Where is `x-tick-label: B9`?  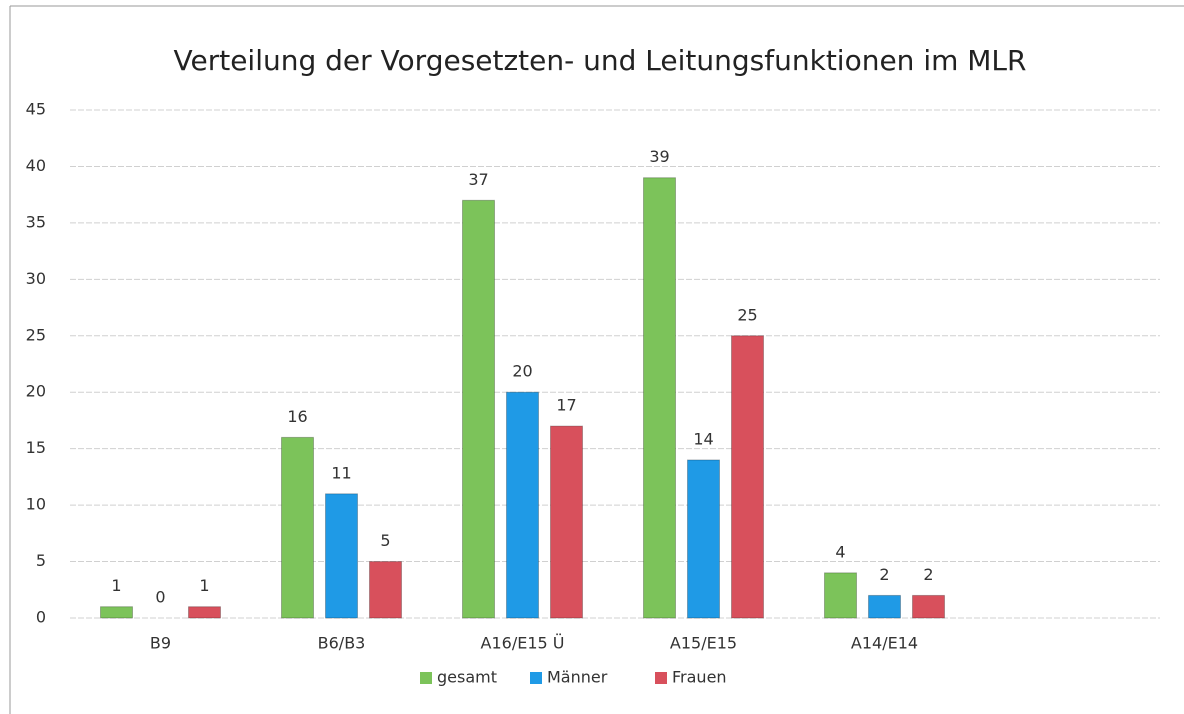
x-tick-label: B9 is located at coordinates (160, 643).